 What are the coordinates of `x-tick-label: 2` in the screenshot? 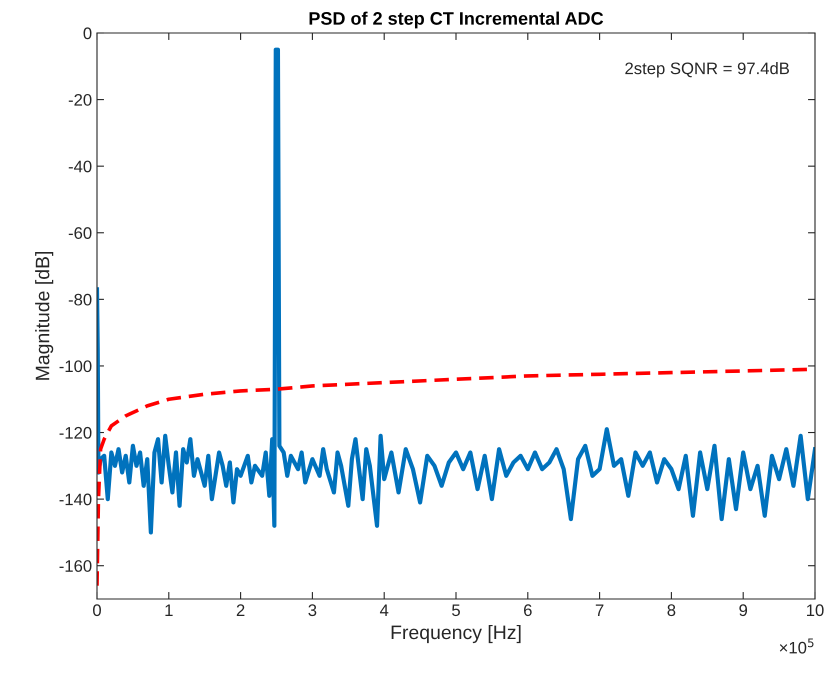 It's located at (240, 610).